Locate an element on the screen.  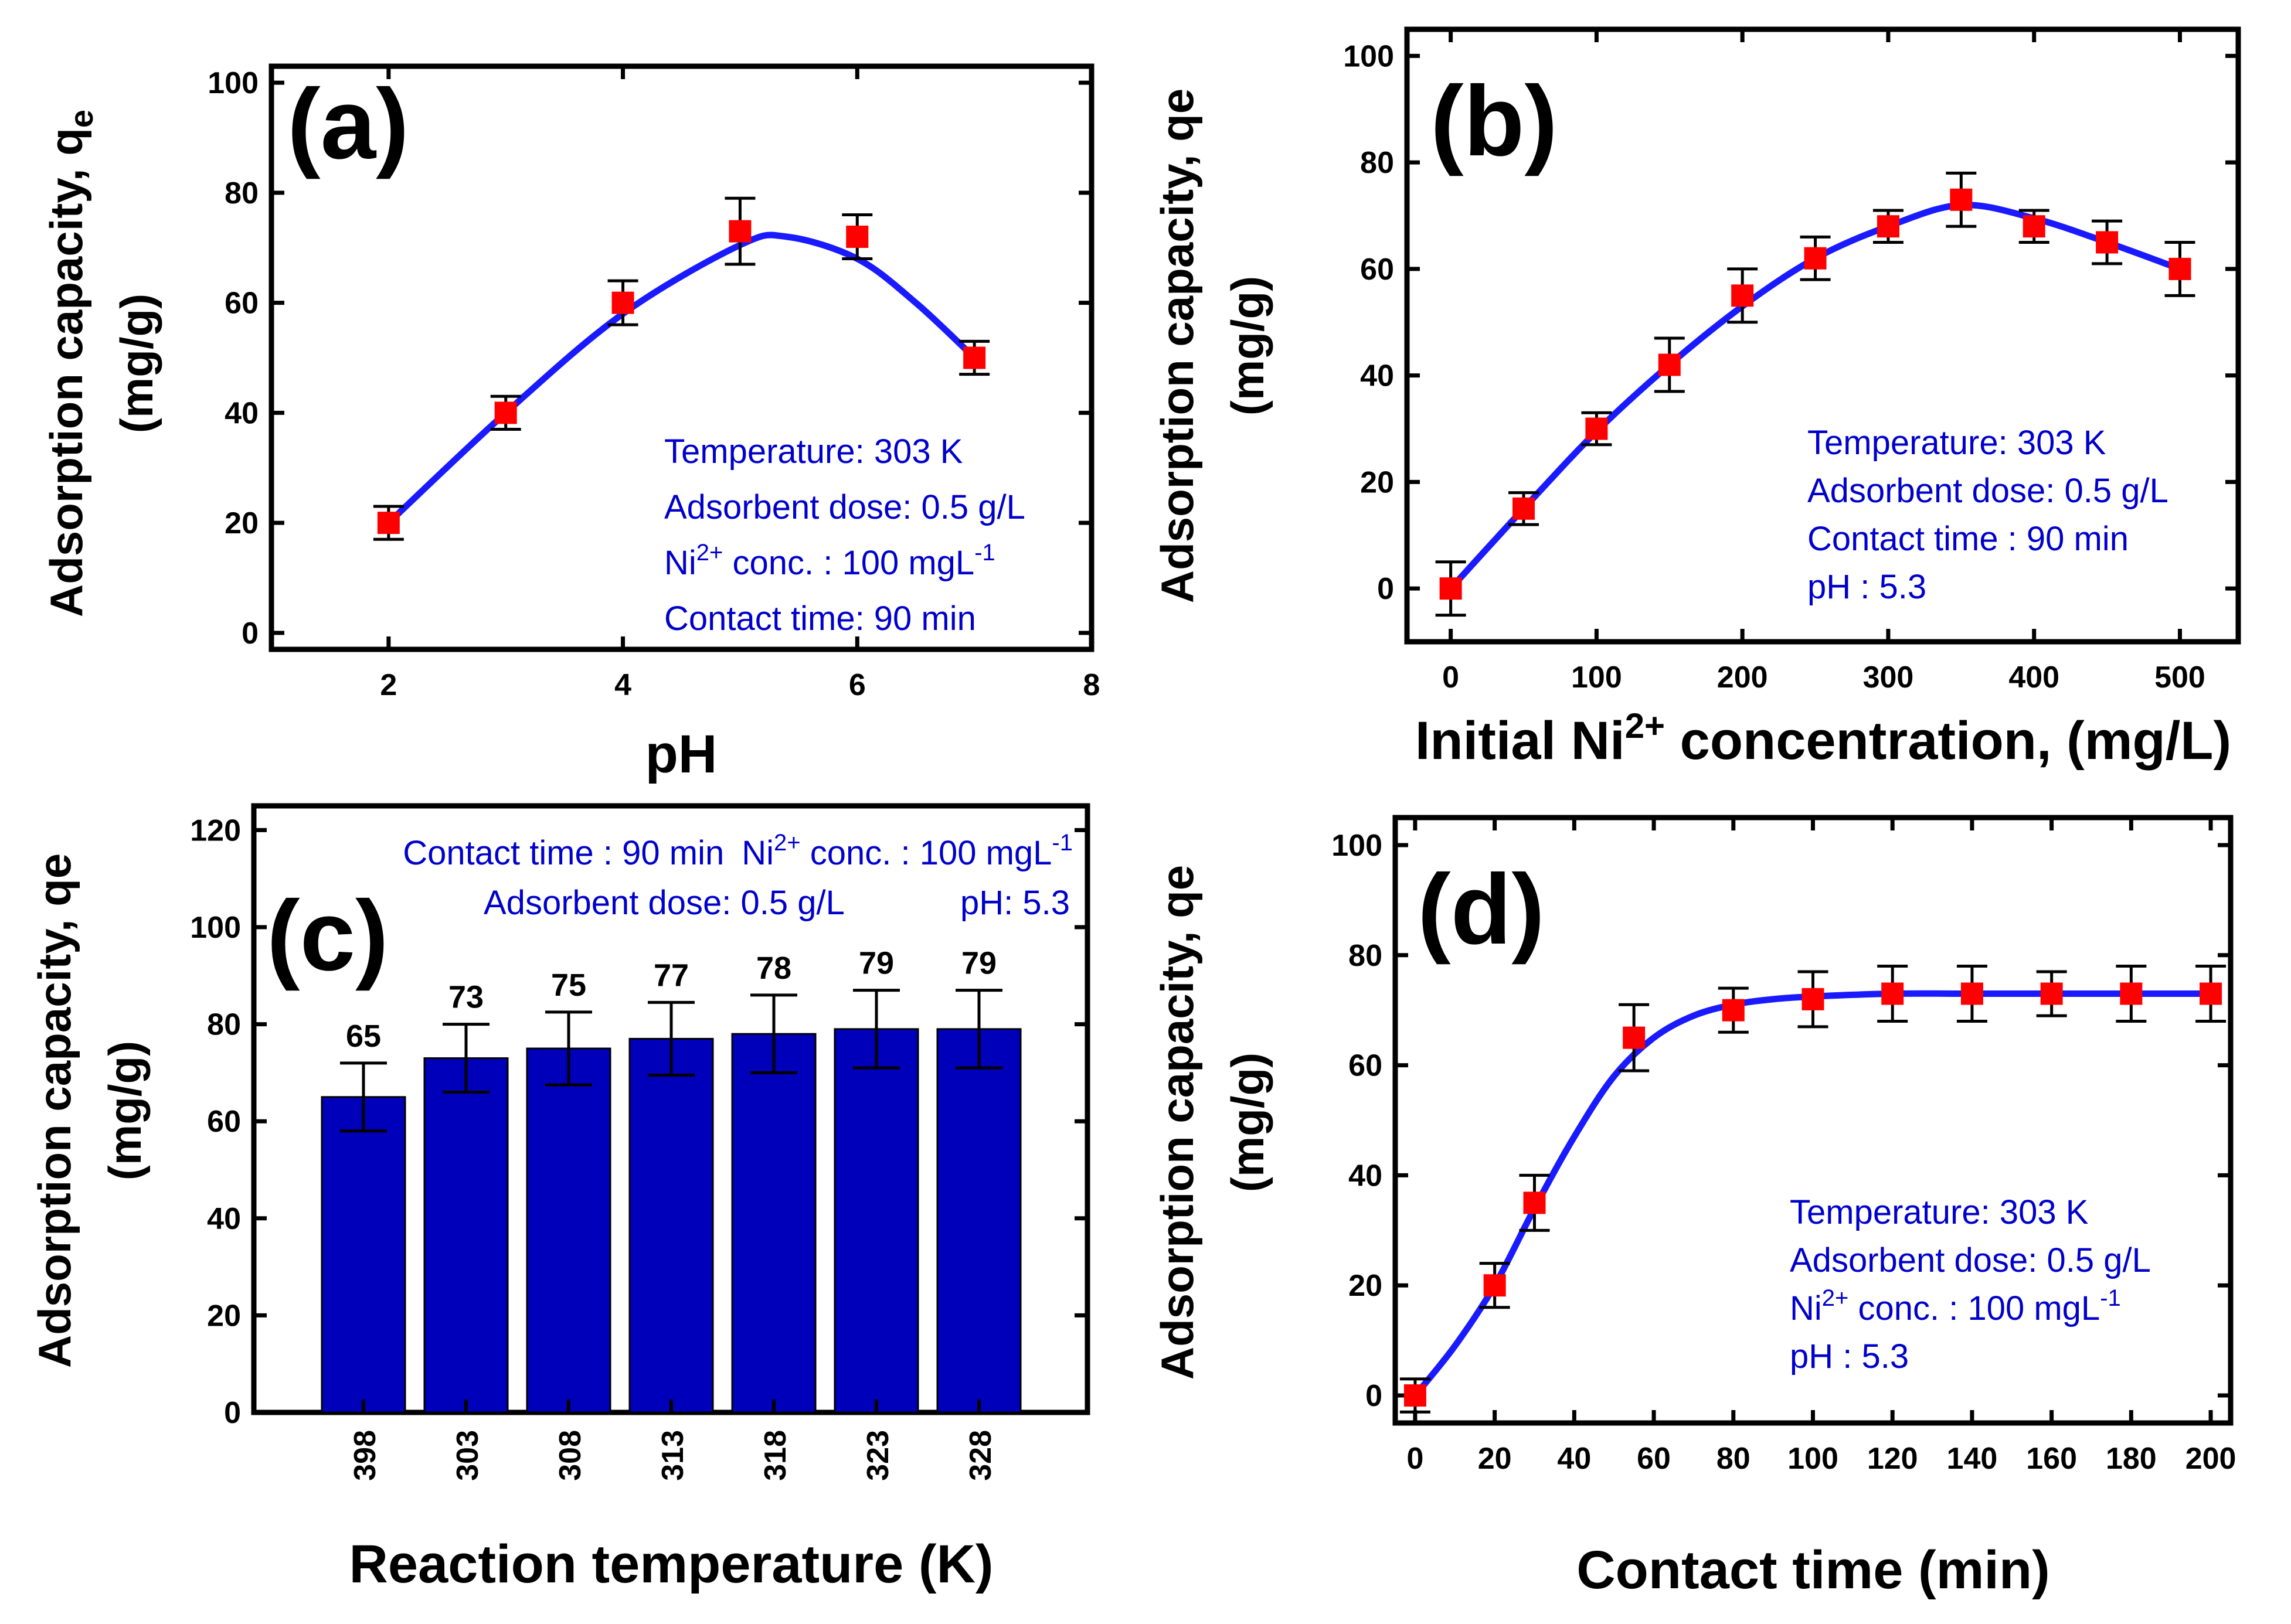
x-tick-label: 323 is located at coordinates (878, 1455).